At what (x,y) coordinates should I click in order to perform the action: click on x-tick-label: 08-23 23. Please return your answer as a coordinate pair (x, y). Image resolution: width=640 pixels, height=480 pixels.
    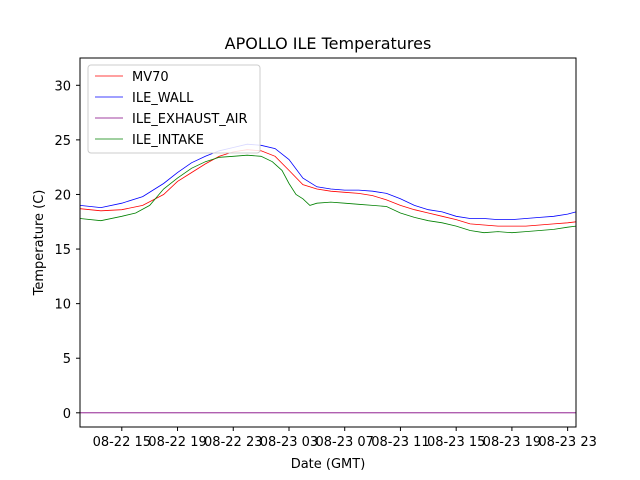
    Looking at the image, I should click on (567, 442).